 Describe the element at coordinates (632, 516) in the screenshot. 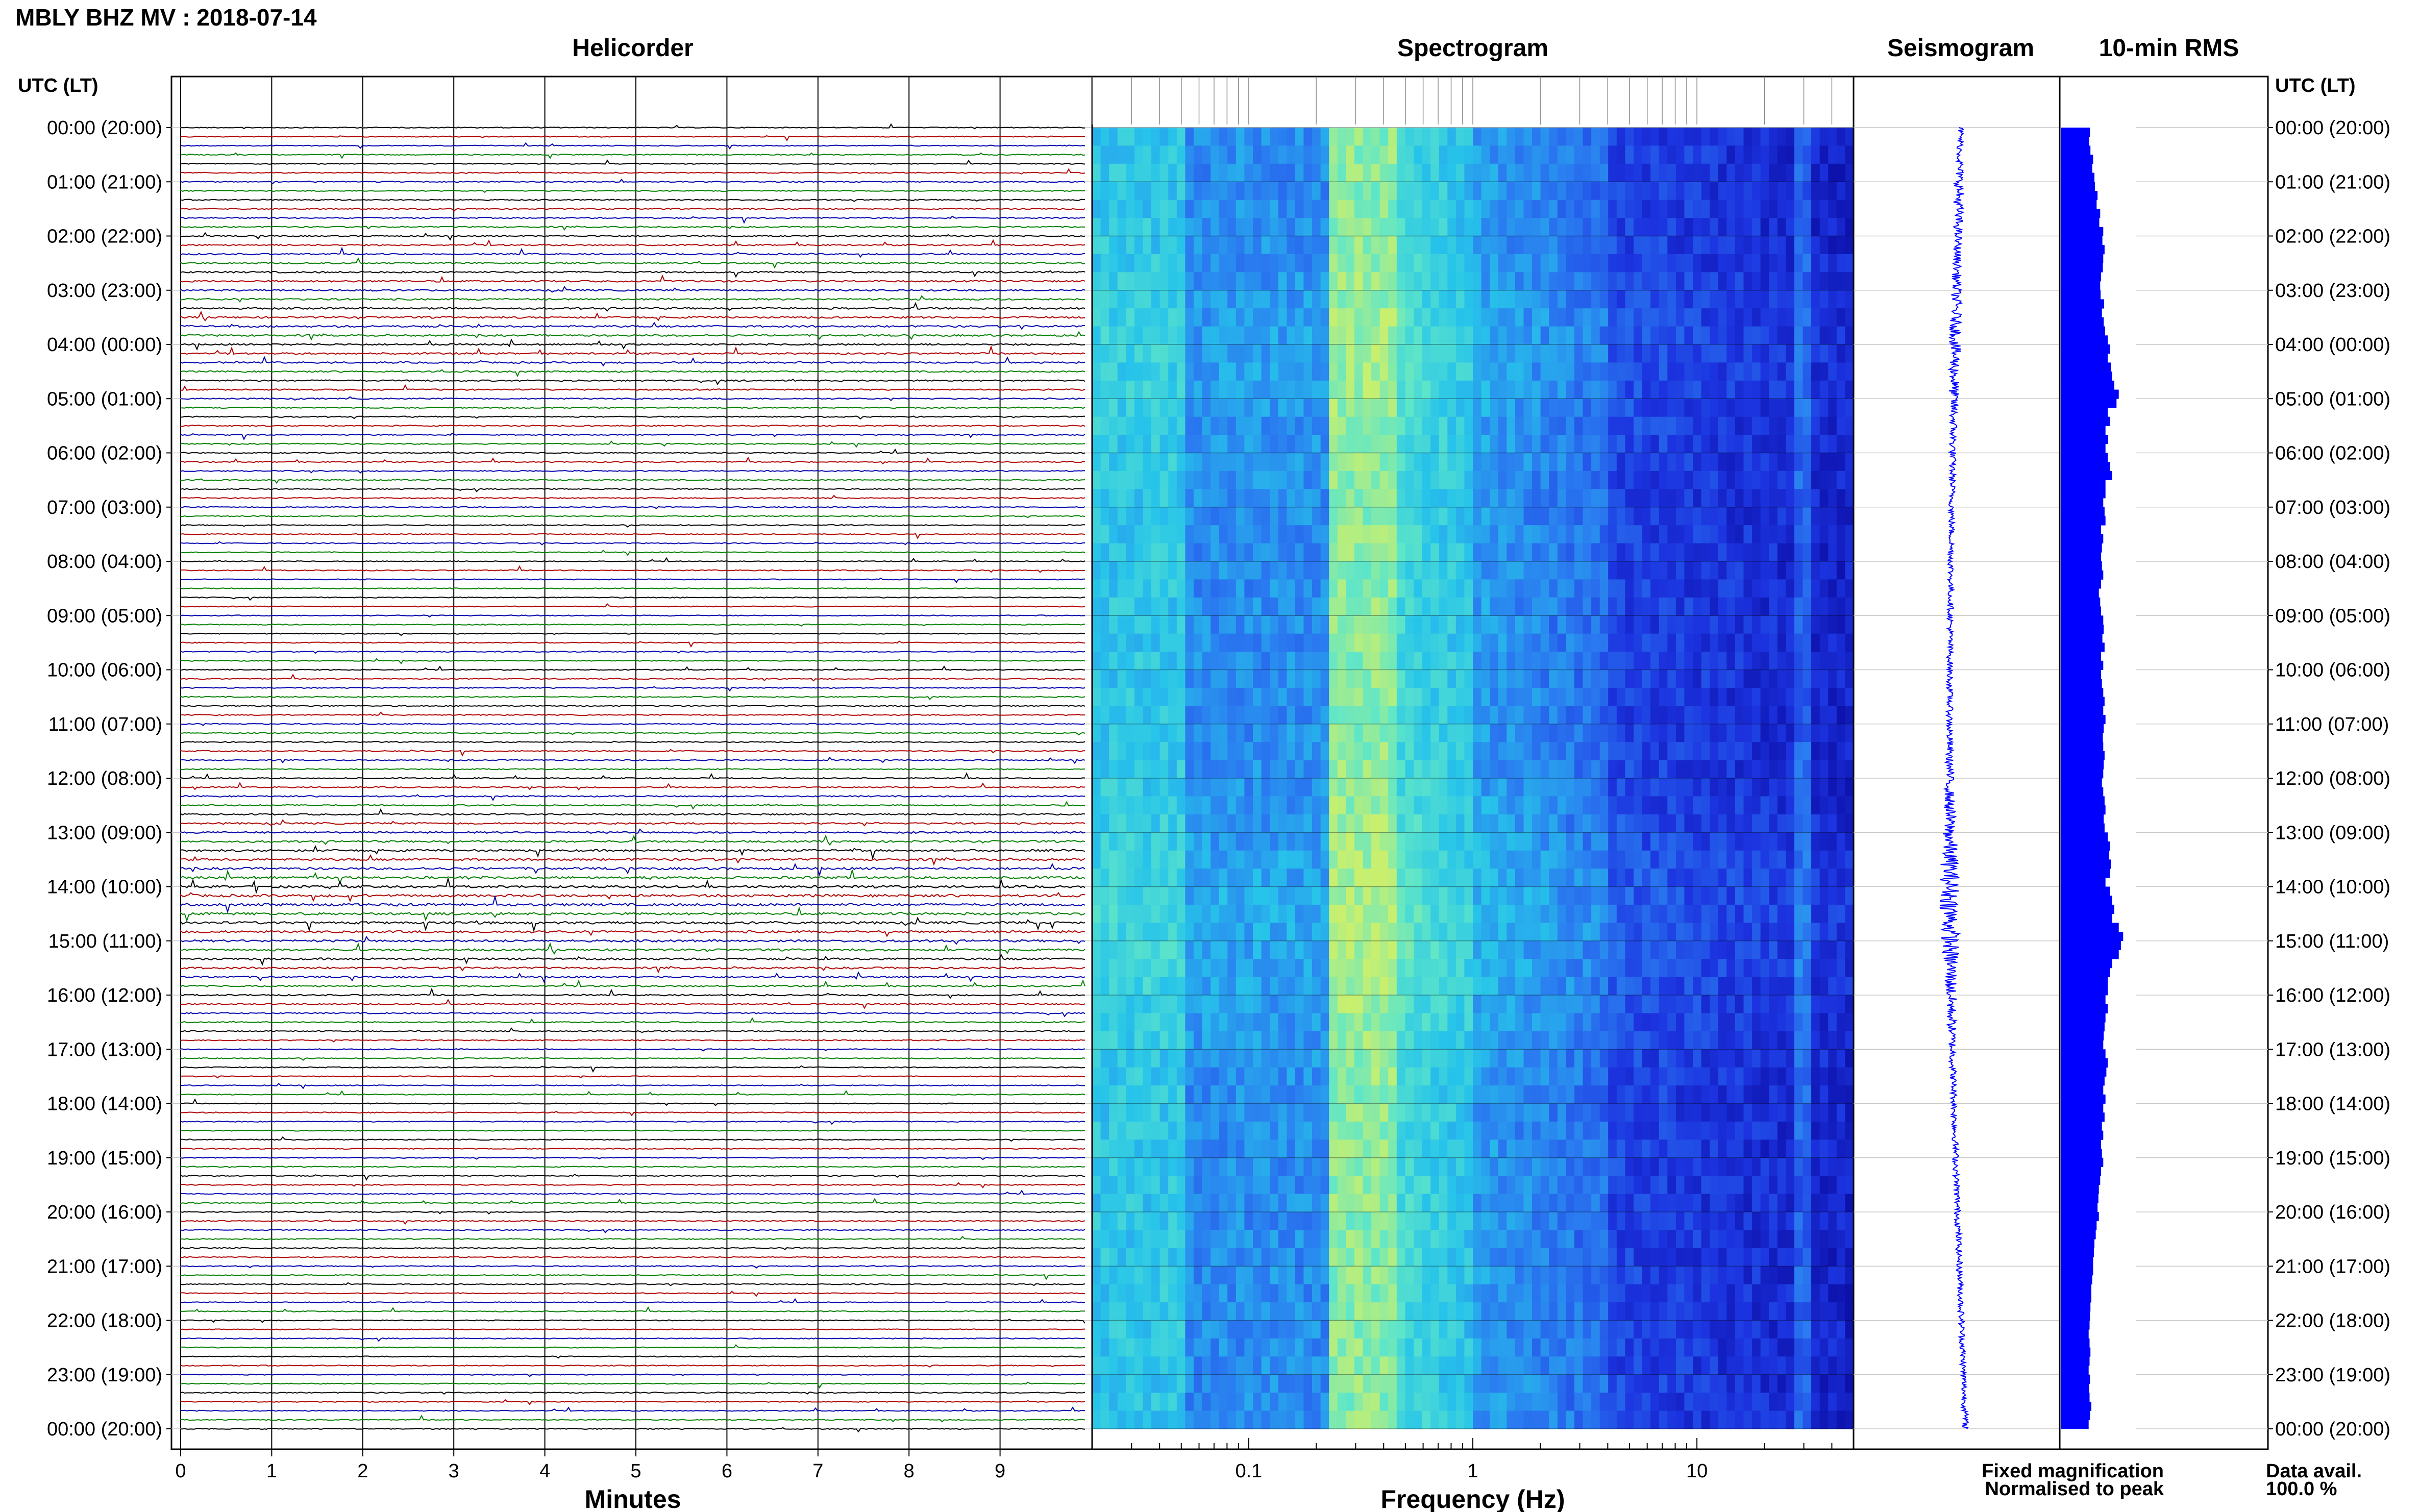

I see `helicorder-trace` at that location.